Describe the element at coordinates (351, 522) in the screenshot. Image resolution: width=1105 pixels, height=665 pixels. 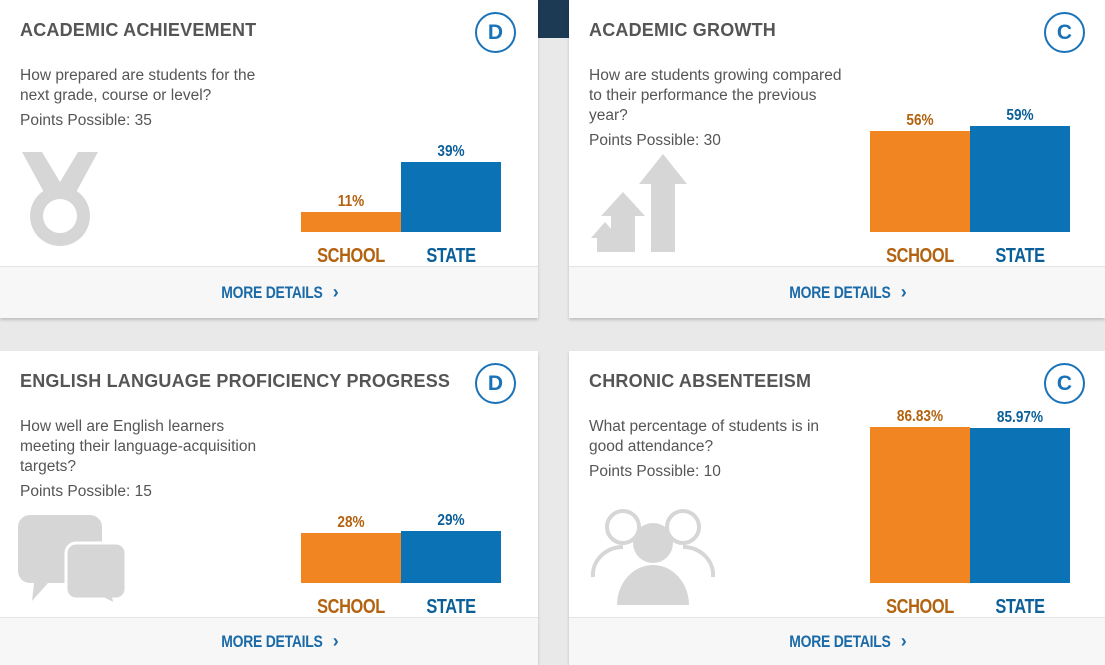
I see `value-label-school: 28%` at that location.